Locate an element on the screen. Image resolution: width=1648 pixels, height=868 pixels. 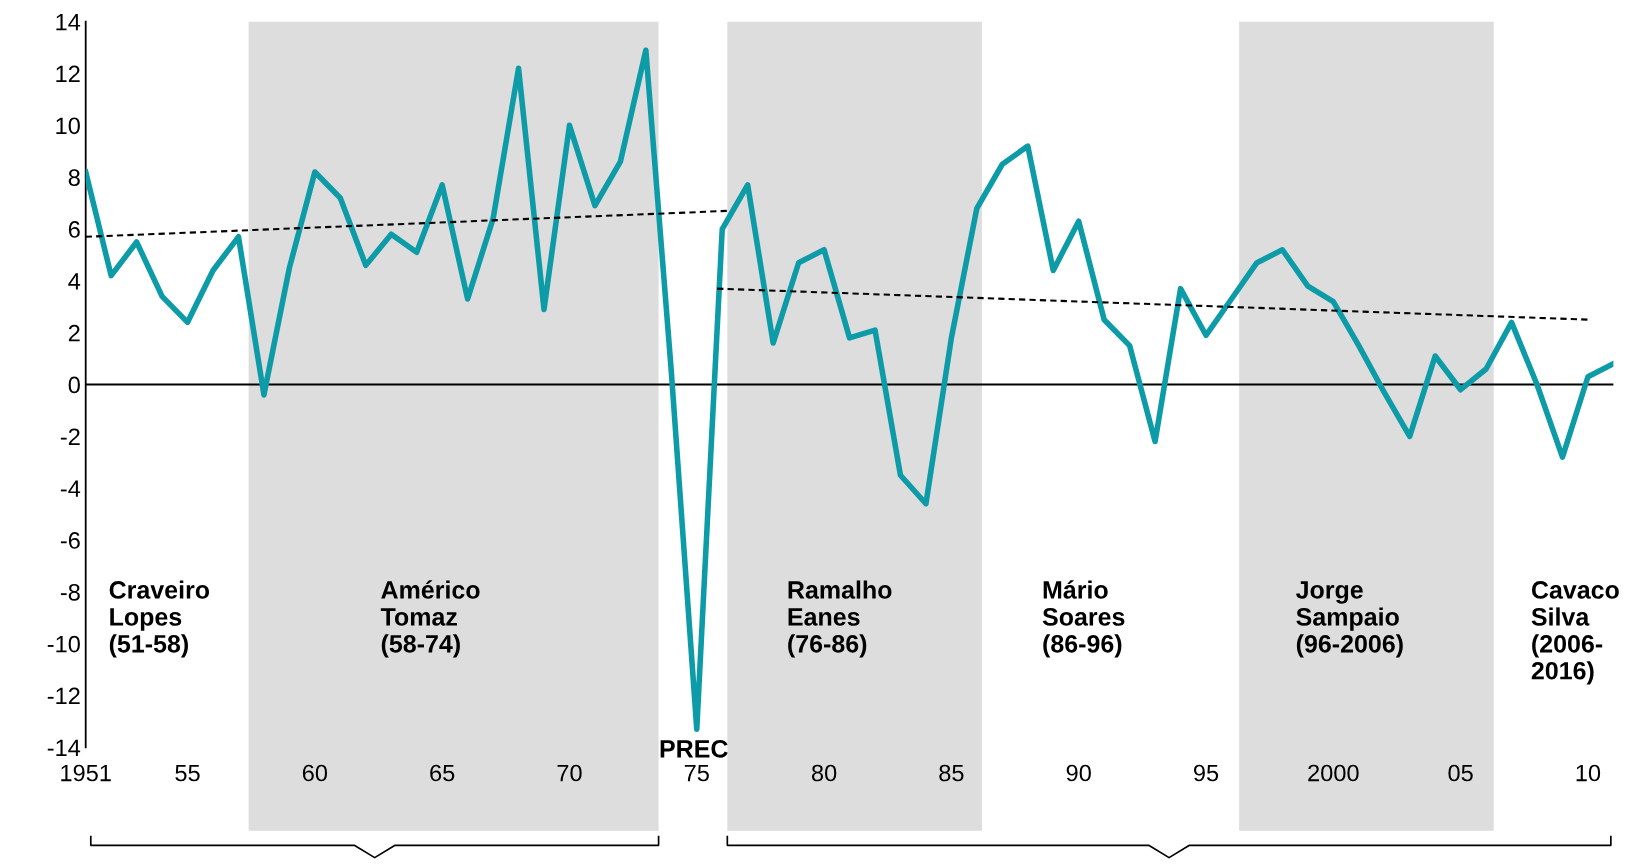
annotation: Ramalho Eanes (76-86) is located at coordinates (840, 619).